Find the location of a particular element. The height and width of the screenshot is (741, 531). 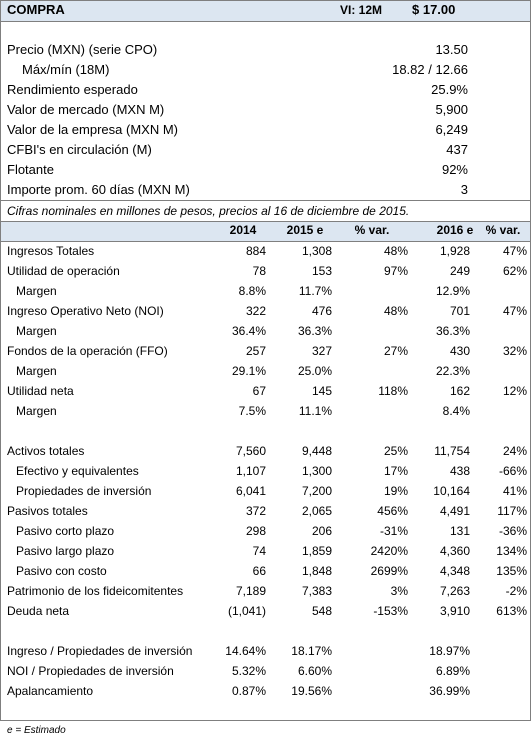

summary-label: Flotante is located at coordinates (30, 169).